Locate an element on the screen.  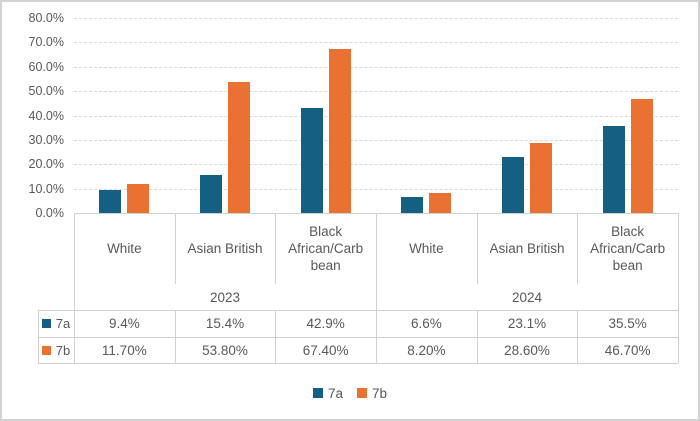
value-cell-7a-3: 42.9% is located at coordinates (325, 323).